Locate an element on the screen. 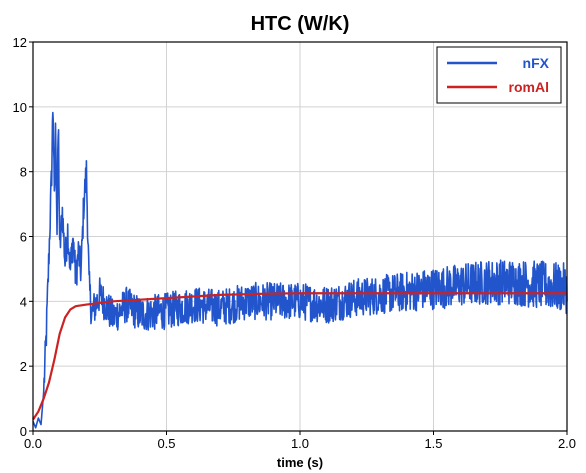  y-tick-label: 8 is located at coordinates (23, 172).